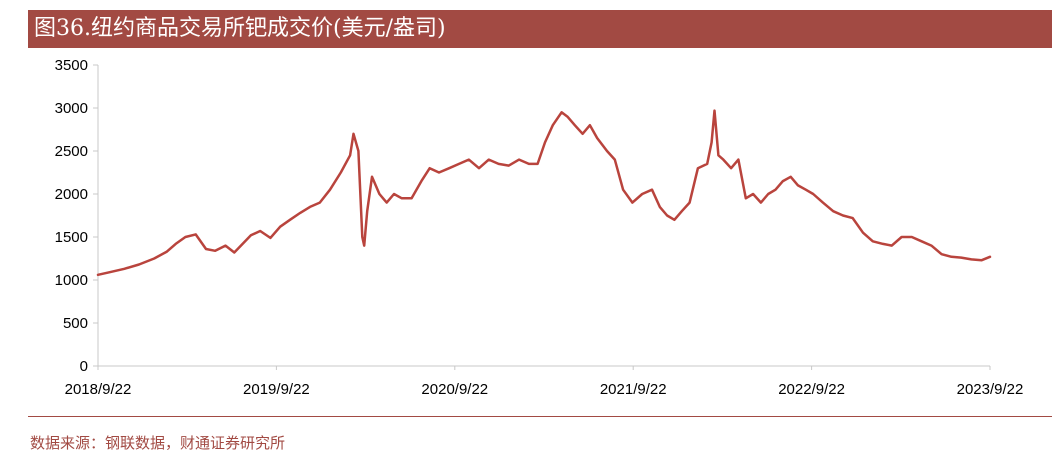 The image size is (1060, 465). Describe the element at coordinates (98, 389) in the screenshot. I see `x-tick-label: 2018/9/22` at that location.